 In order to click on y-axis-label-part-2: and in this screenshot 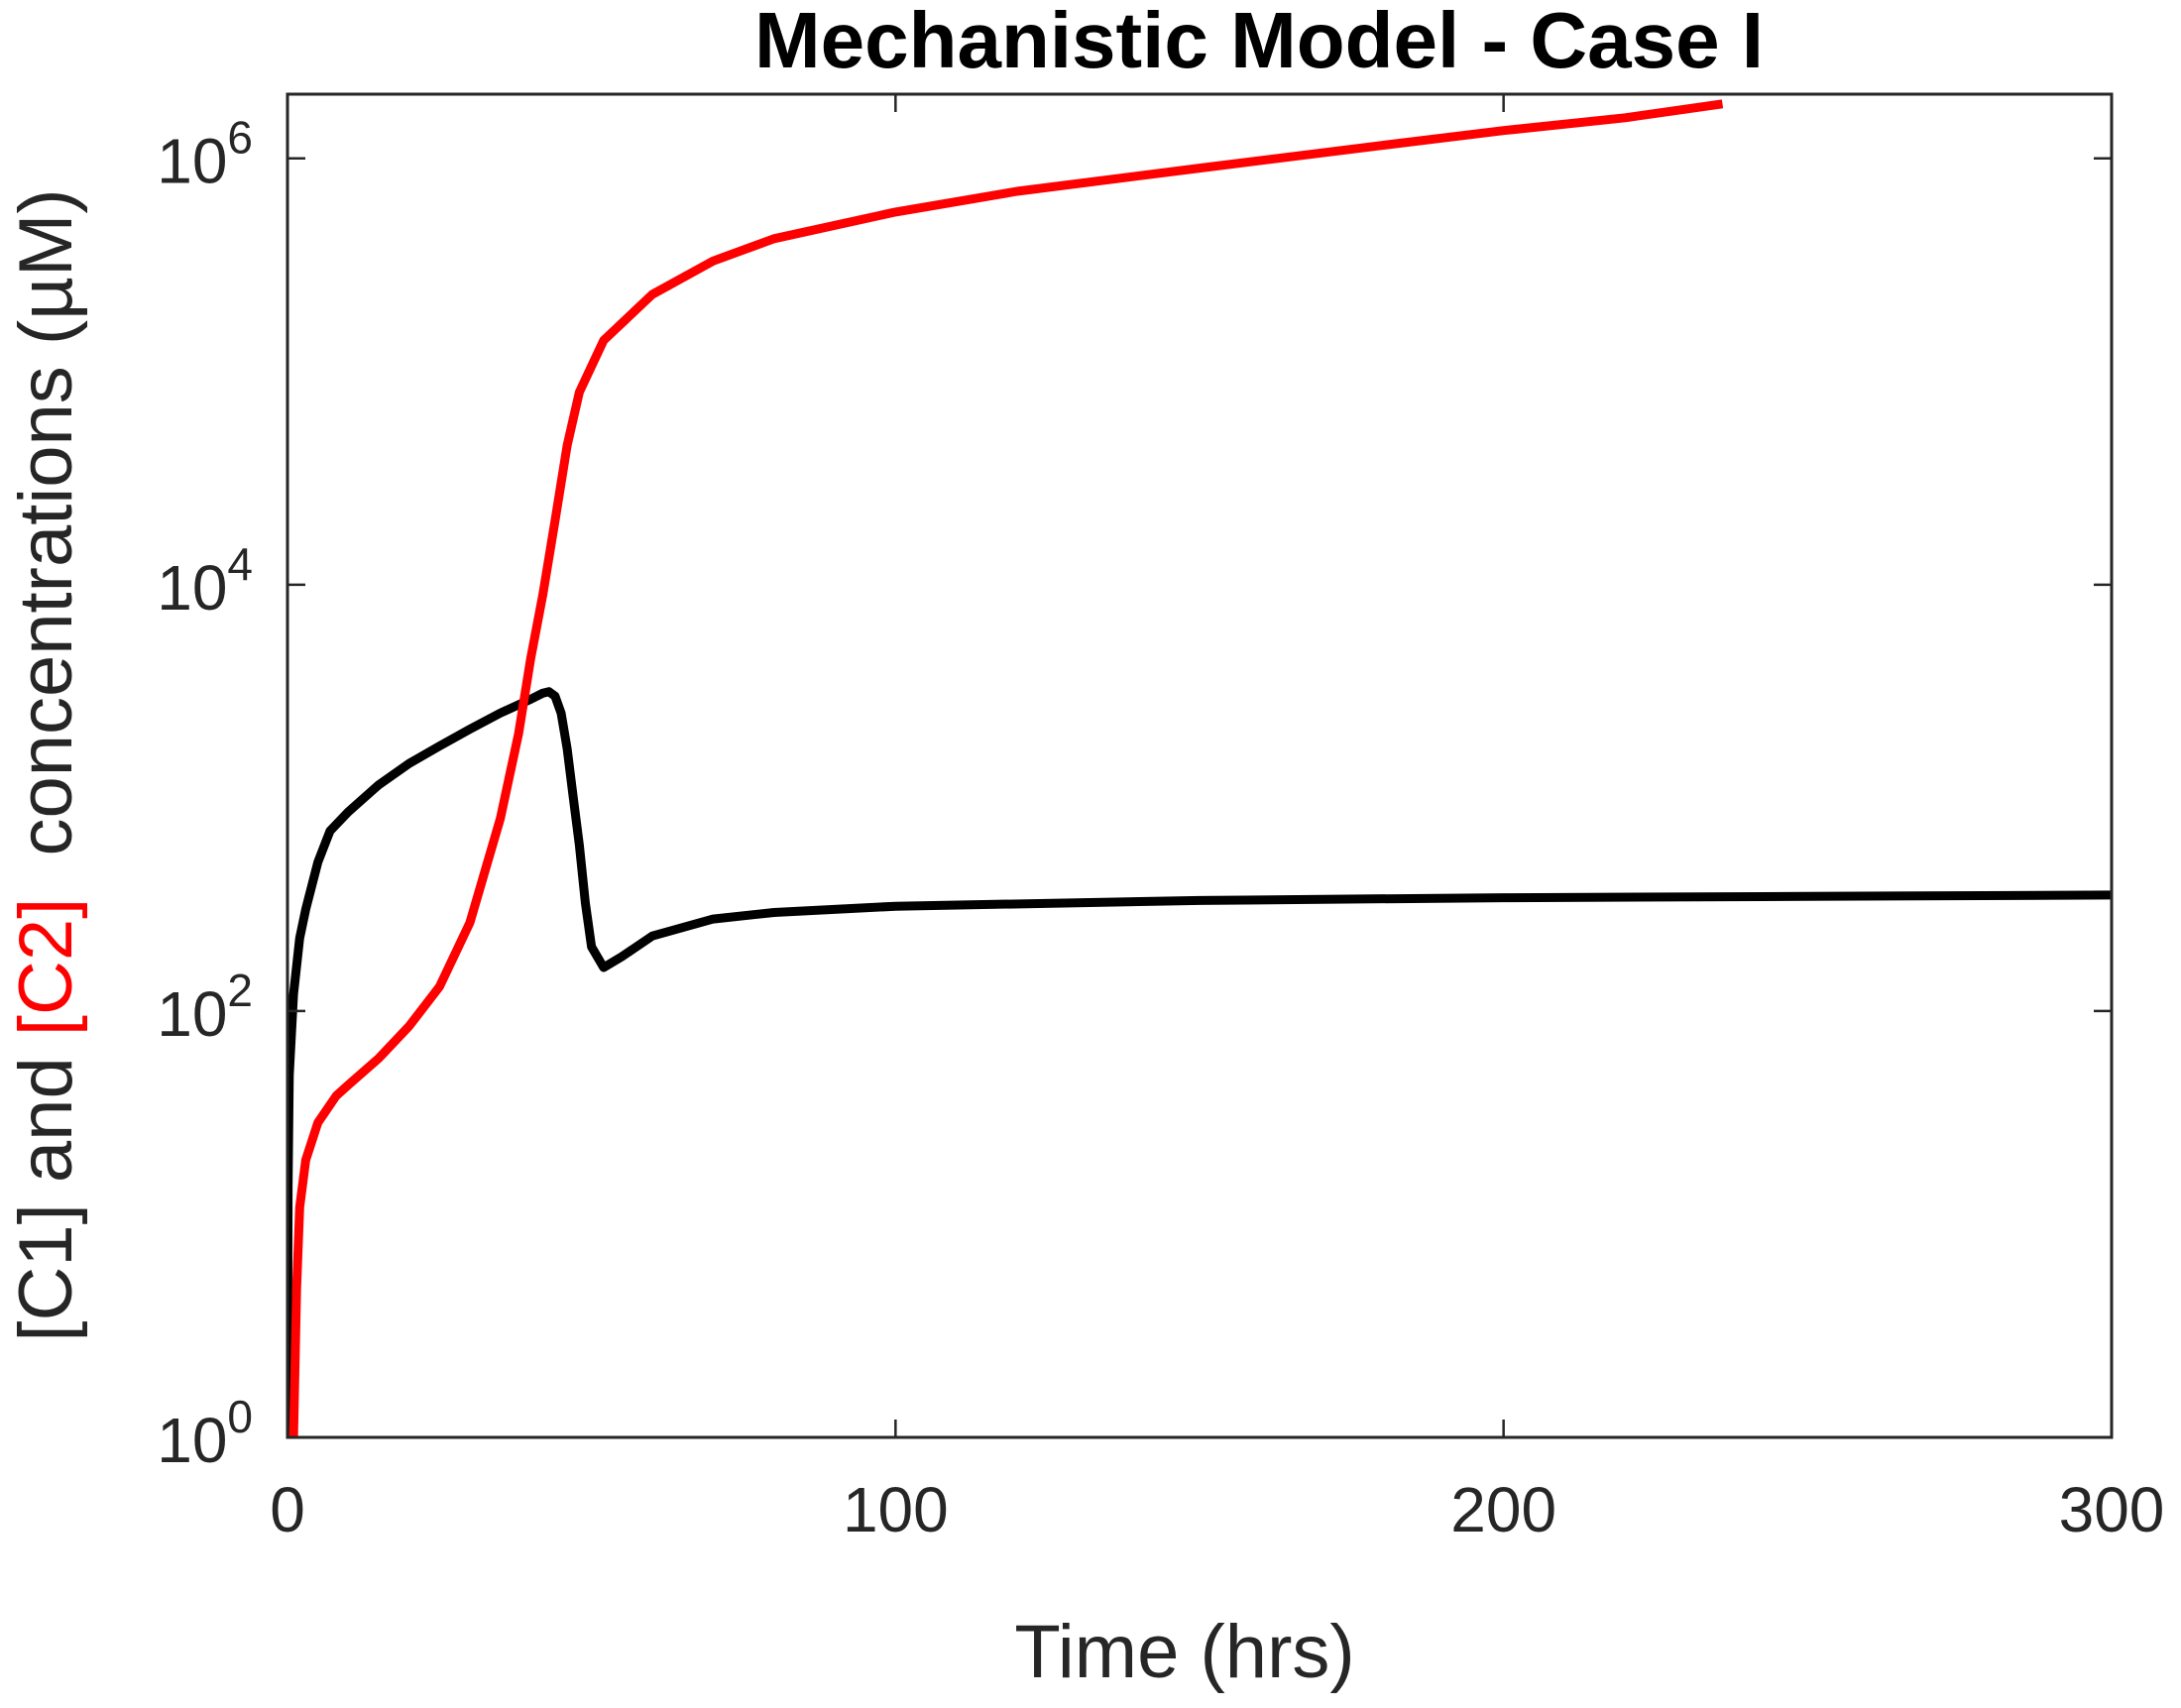, I will do `click(46, 1119)`.